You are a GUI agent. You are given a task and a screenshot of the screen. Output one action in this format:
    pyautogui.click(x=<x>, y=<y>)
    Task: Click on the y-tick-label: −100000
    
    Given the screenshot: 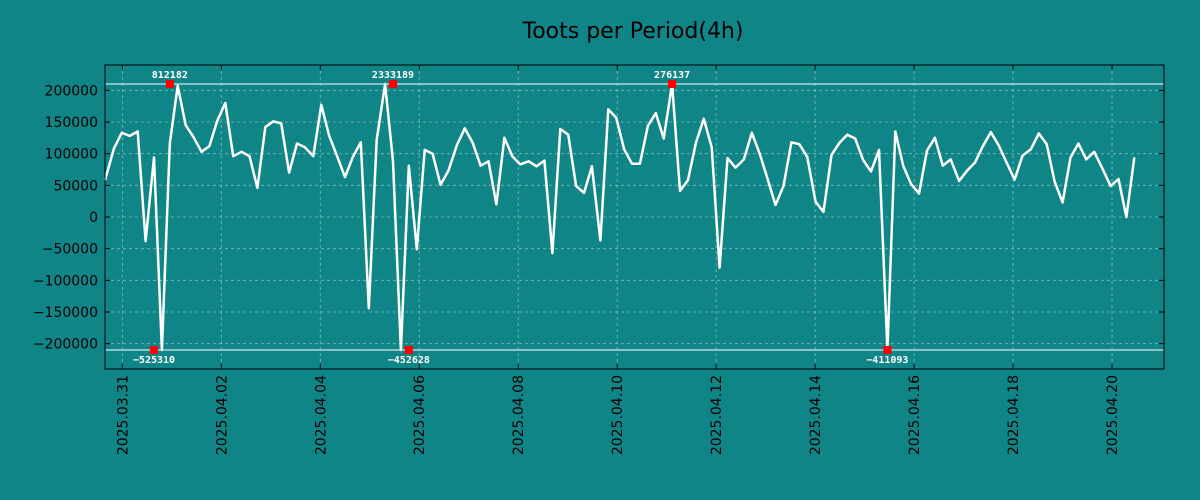 What is the action you would take?
    pyautogui.click(x=65, y=281)
    